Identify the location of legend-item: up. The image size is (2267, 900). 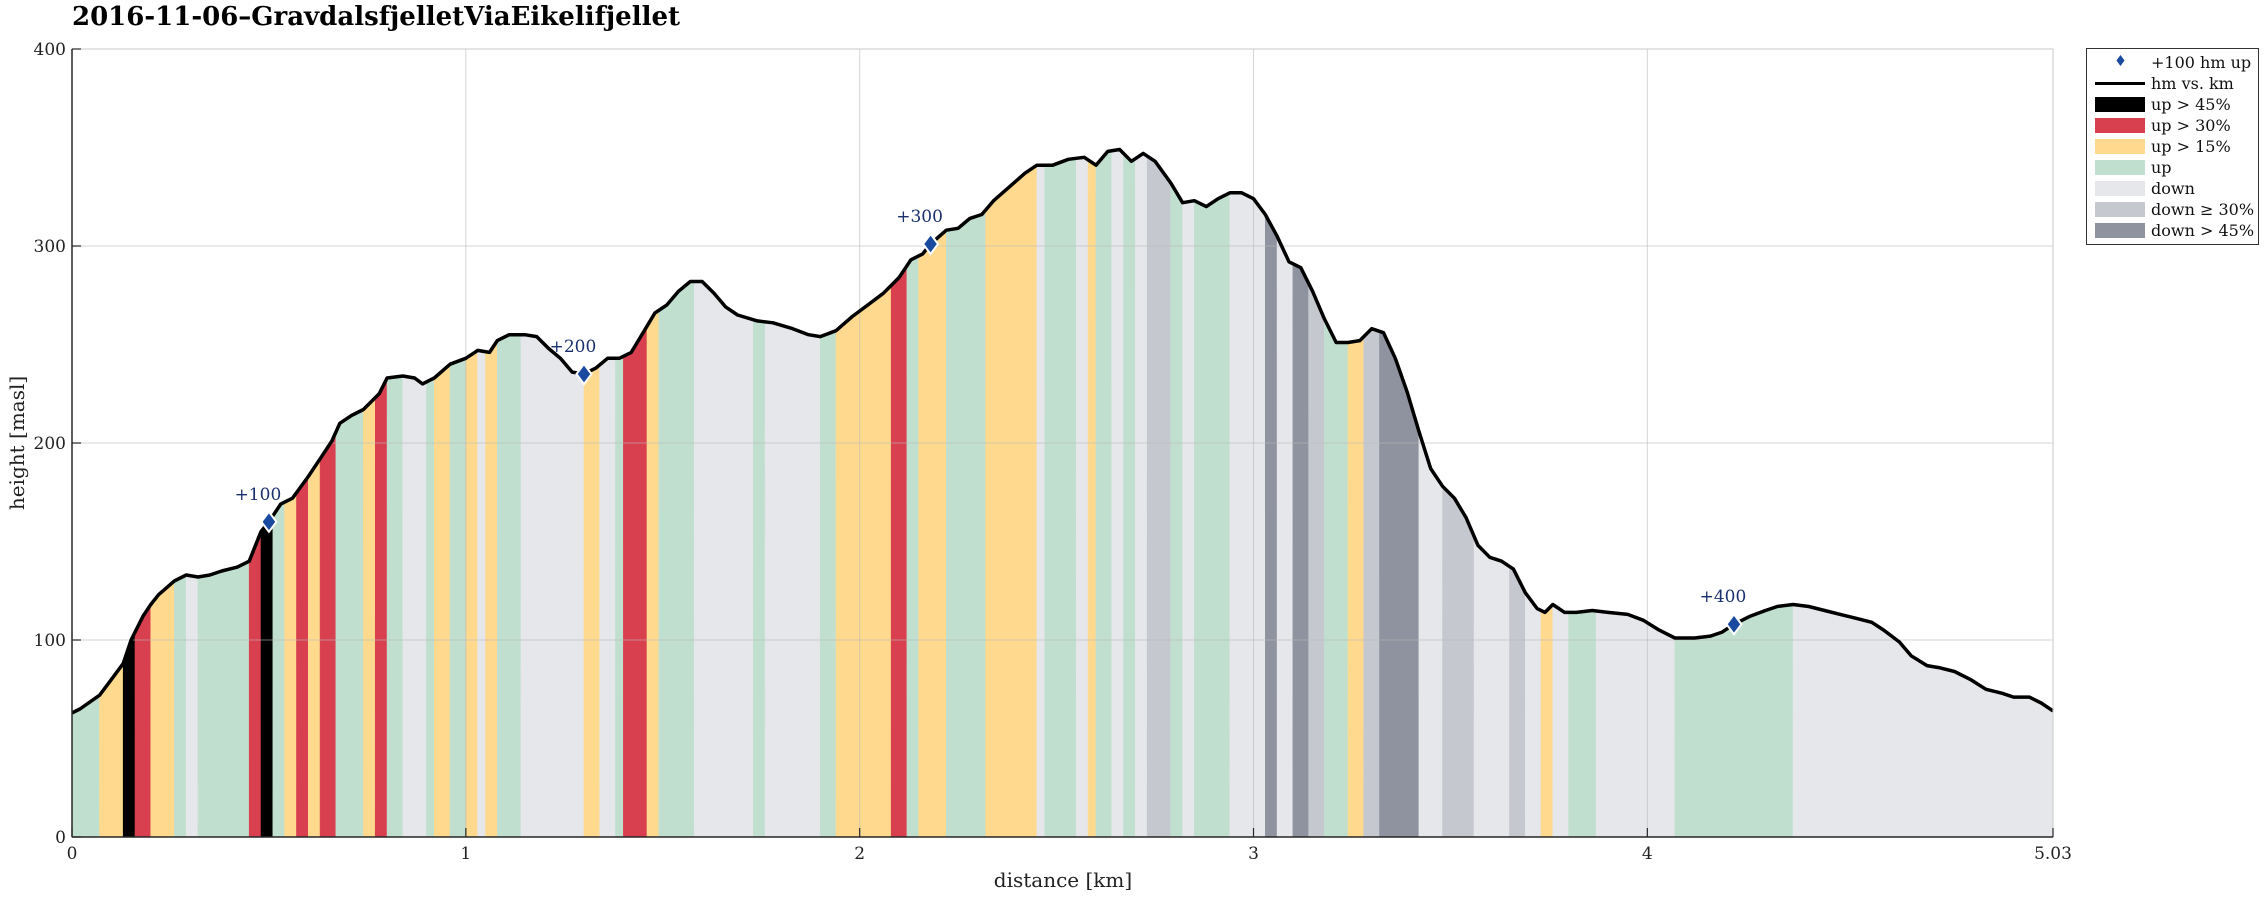
(2172, 167).